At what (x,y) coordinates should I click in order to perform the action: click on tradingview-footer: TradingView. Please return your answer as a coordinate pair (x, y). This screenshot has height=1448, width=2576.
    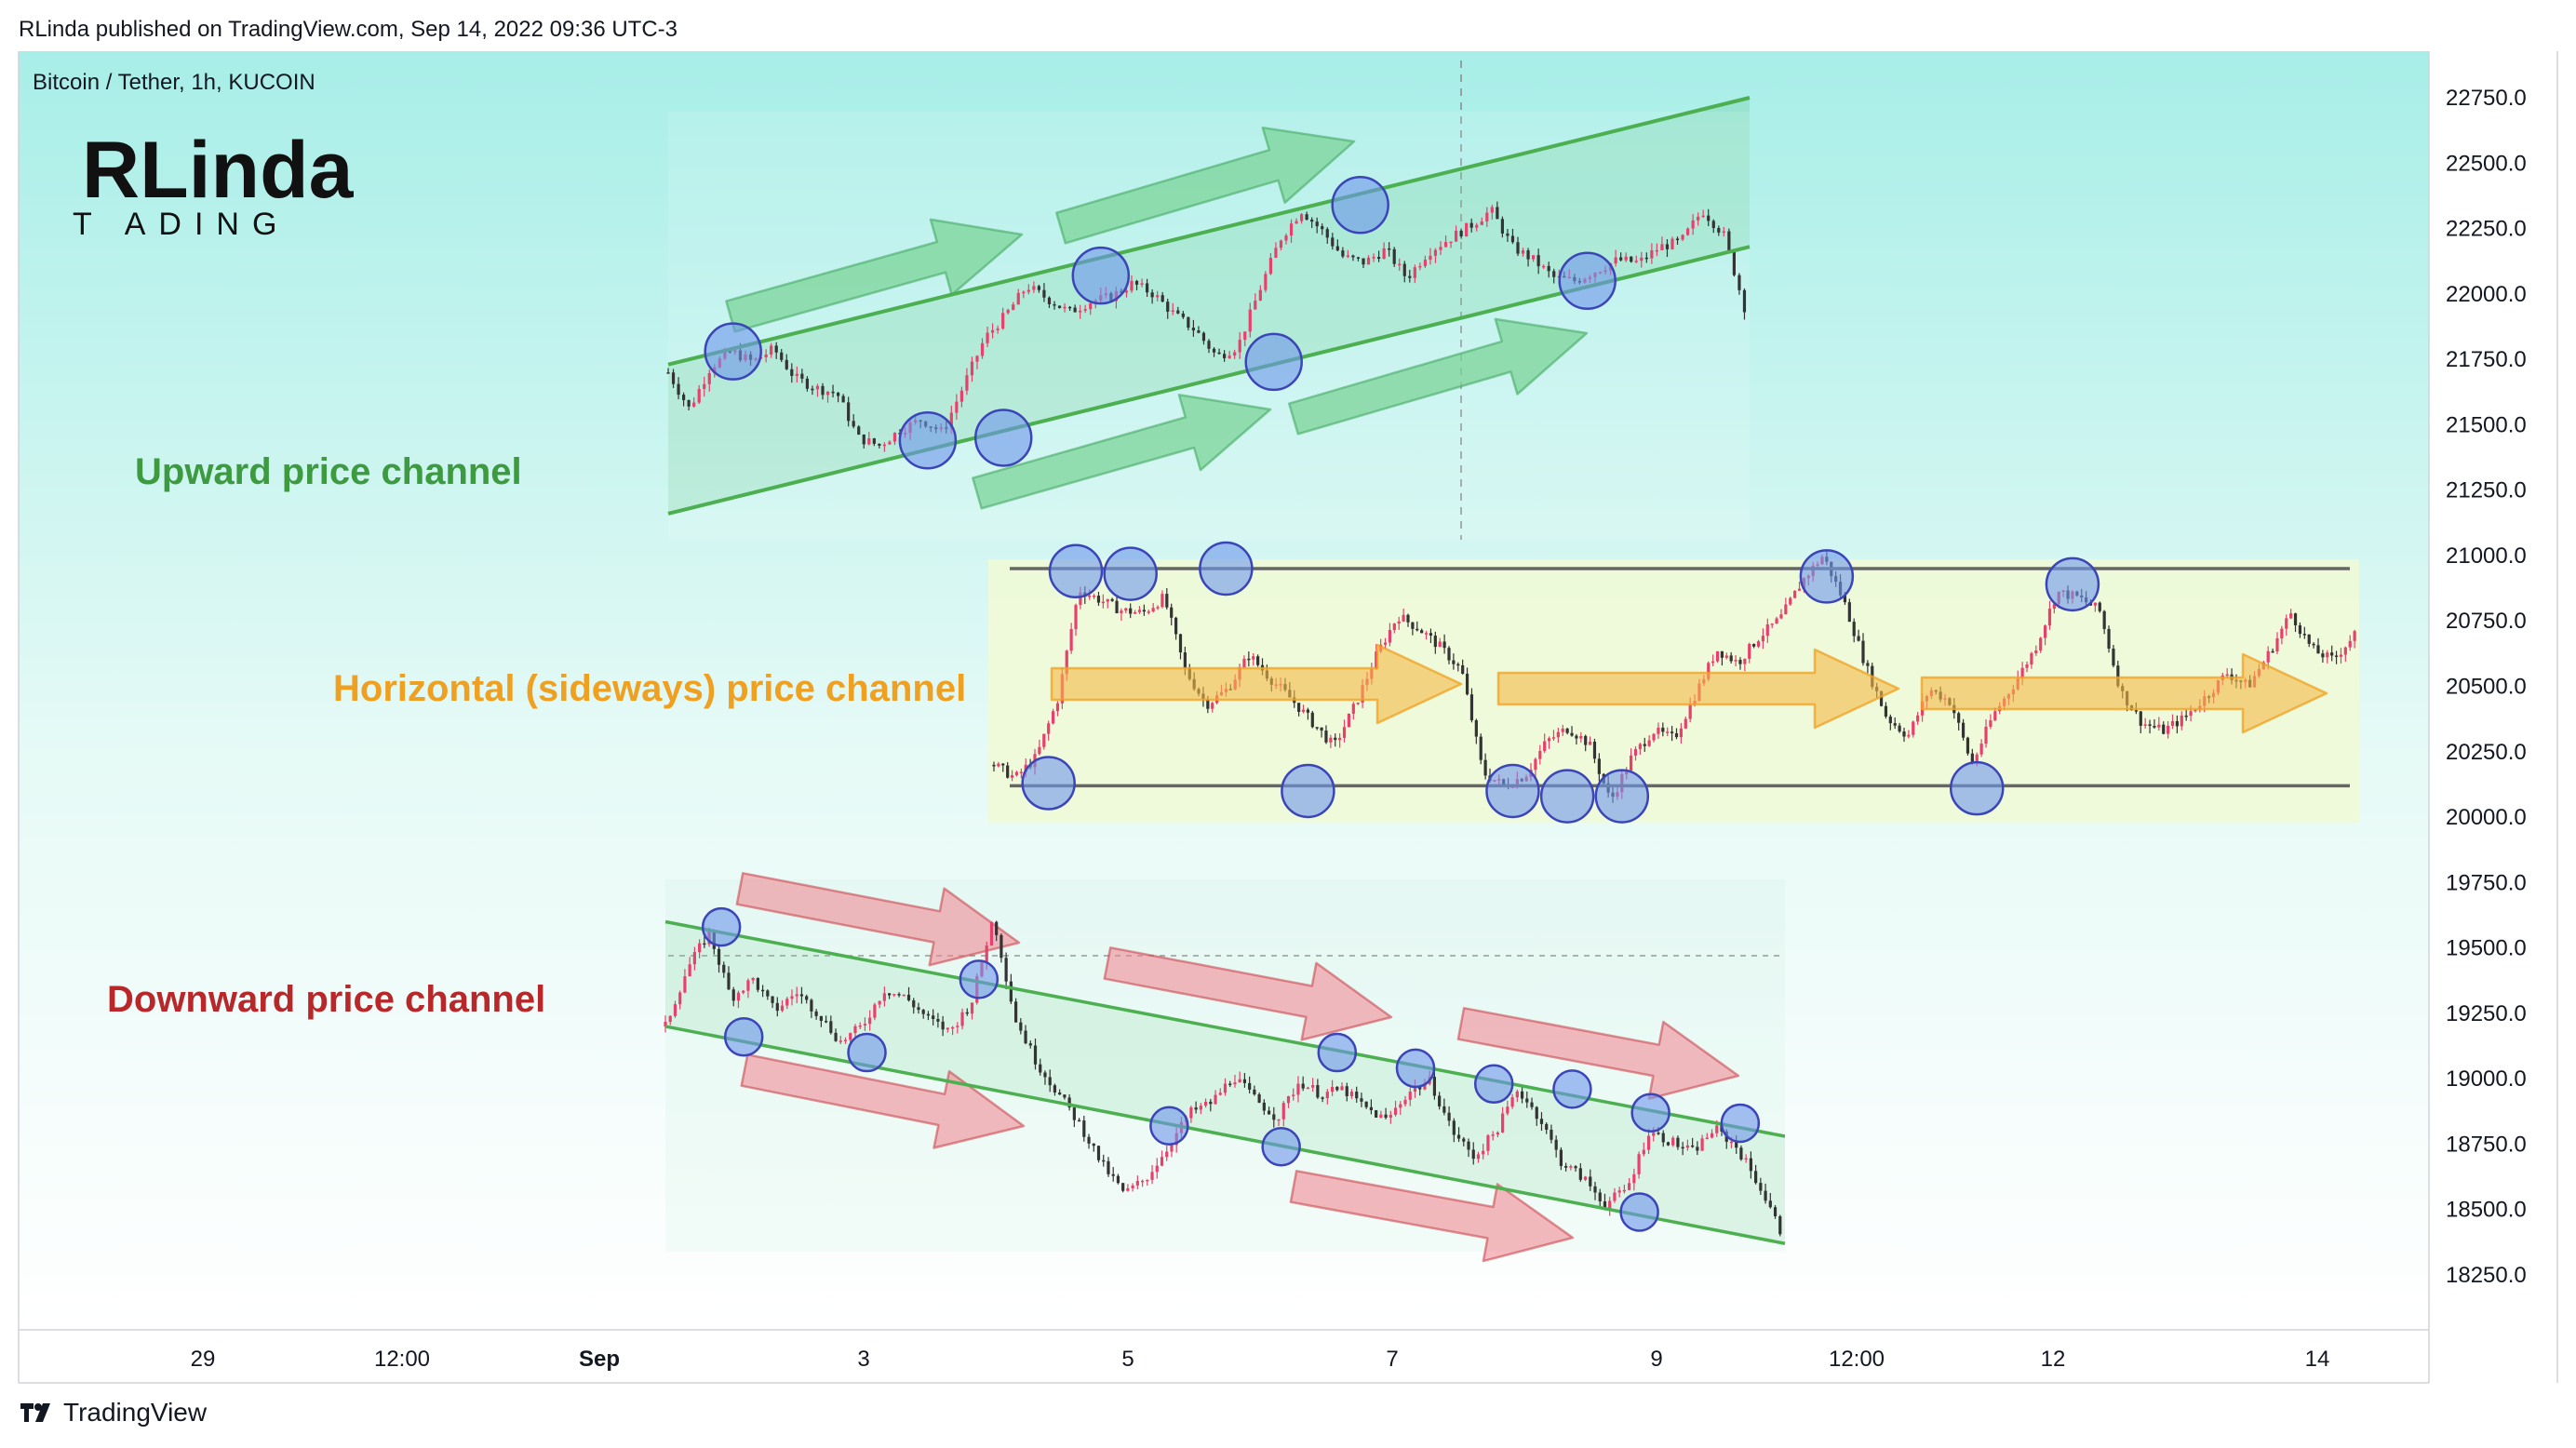
    Looking at the image, I should click on (113, 1413).